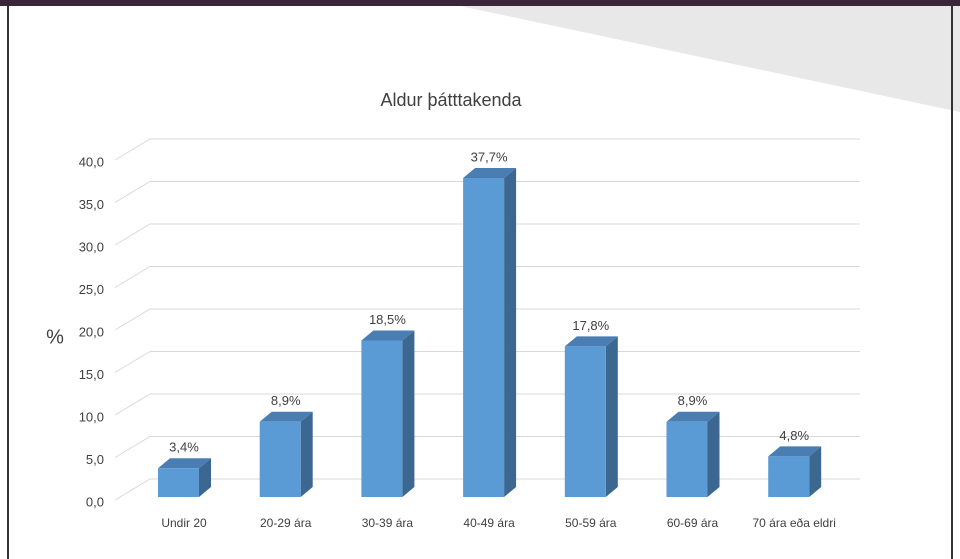  Describe the element at coordinates (952, 282) in the screenshot. I see `right-border` at that location.